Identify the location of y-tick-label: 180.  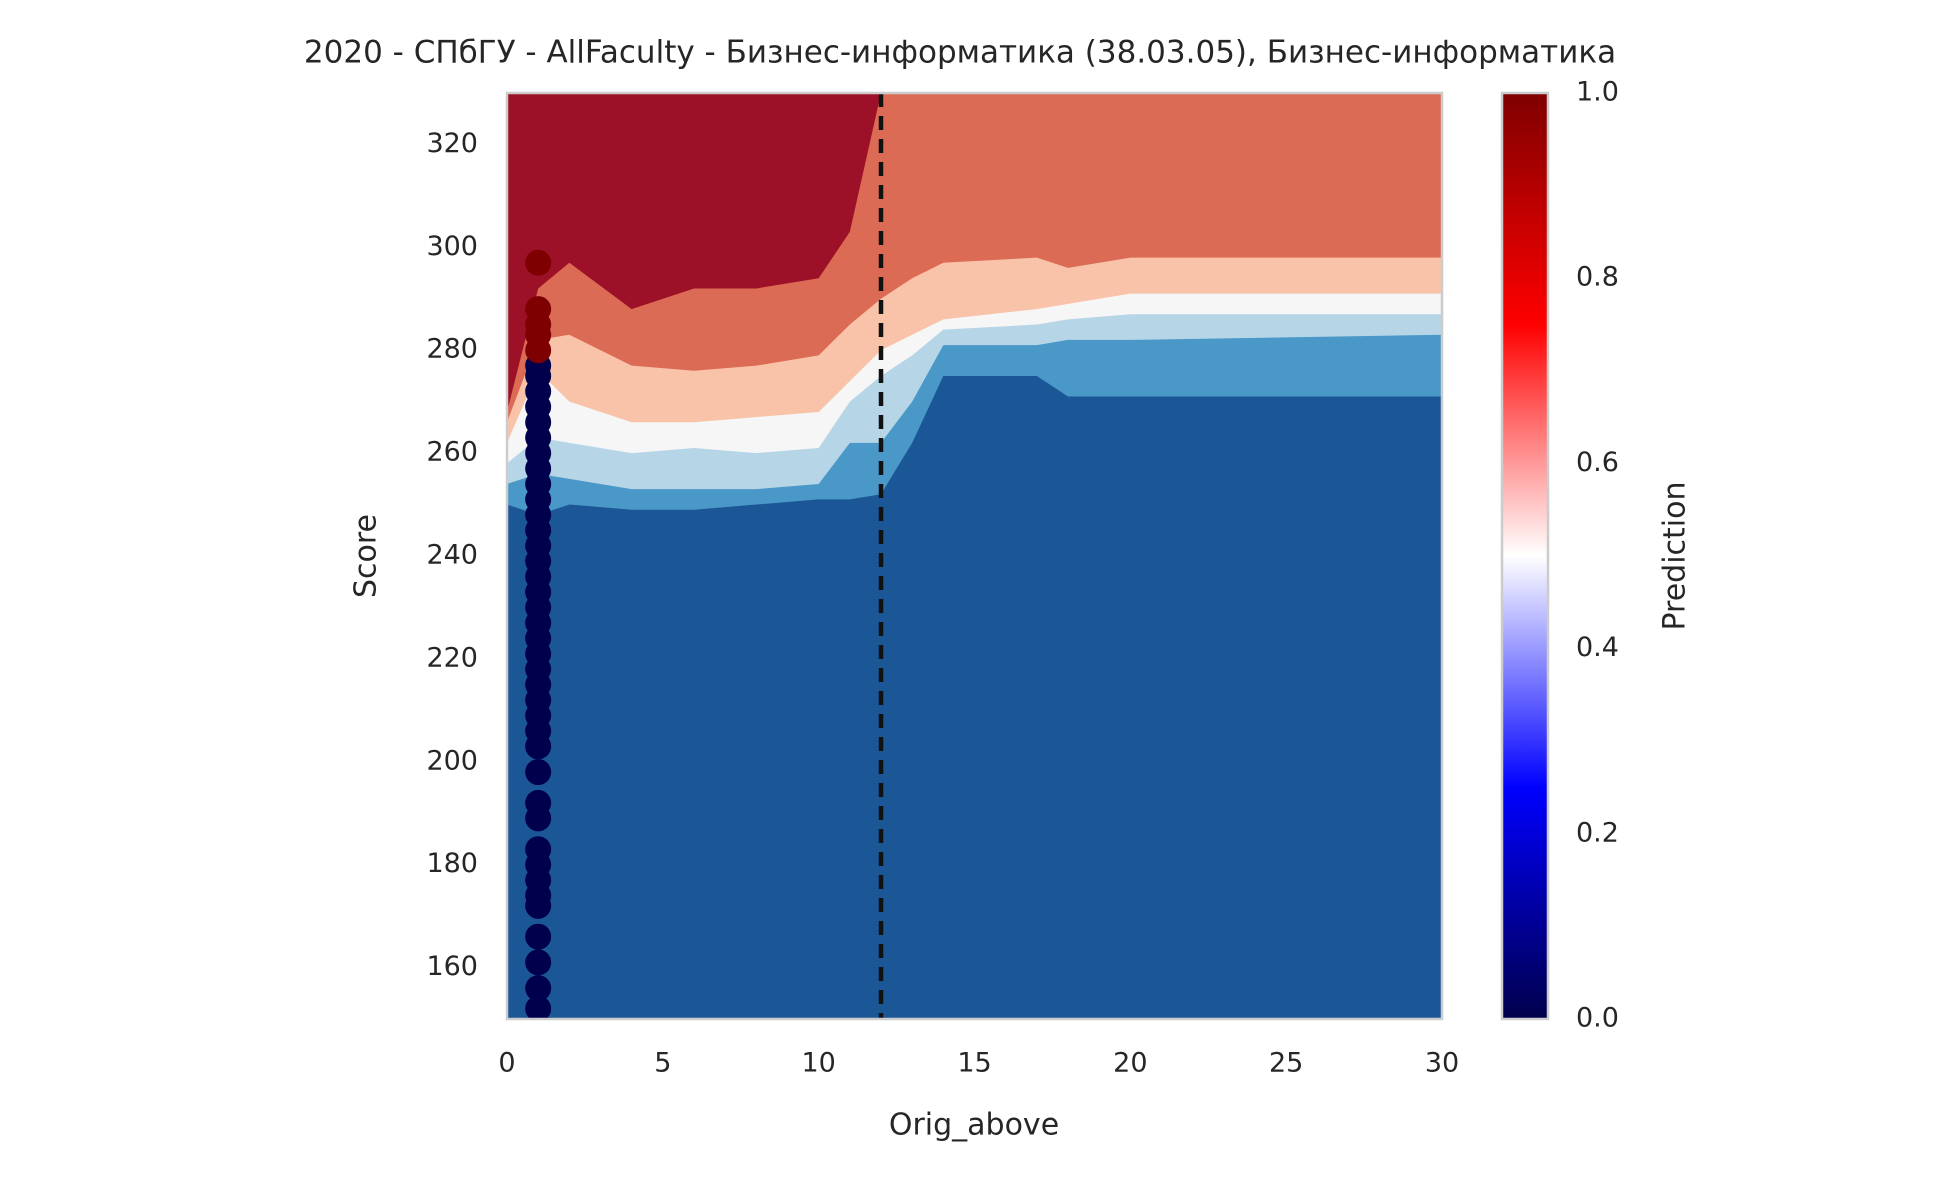
(452, 863).